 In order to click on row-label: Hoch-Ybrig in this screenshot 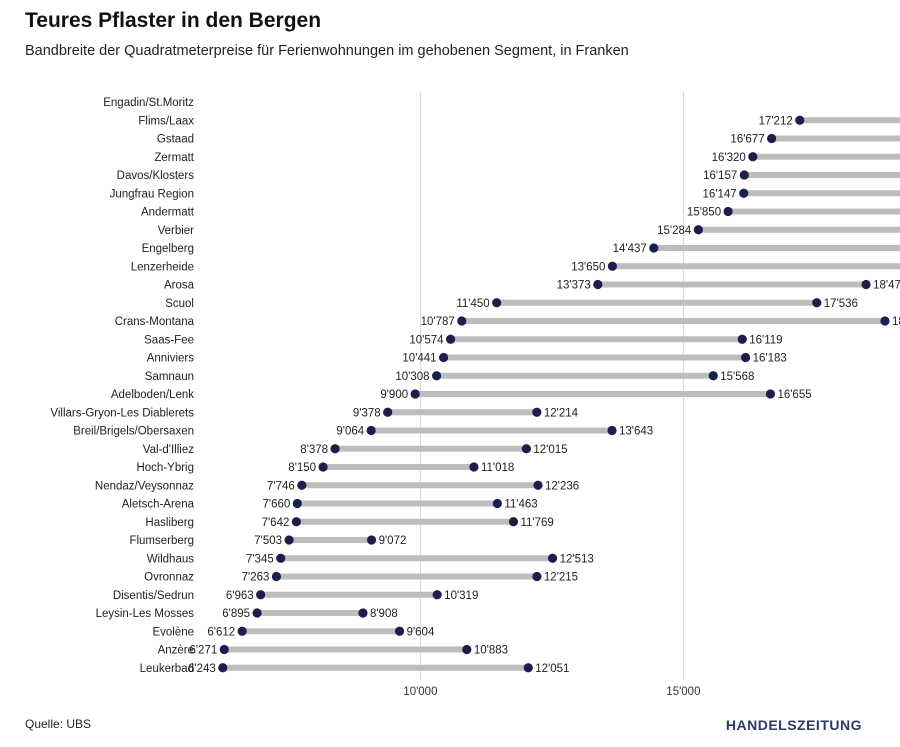, I will do `click(165, 468)`.